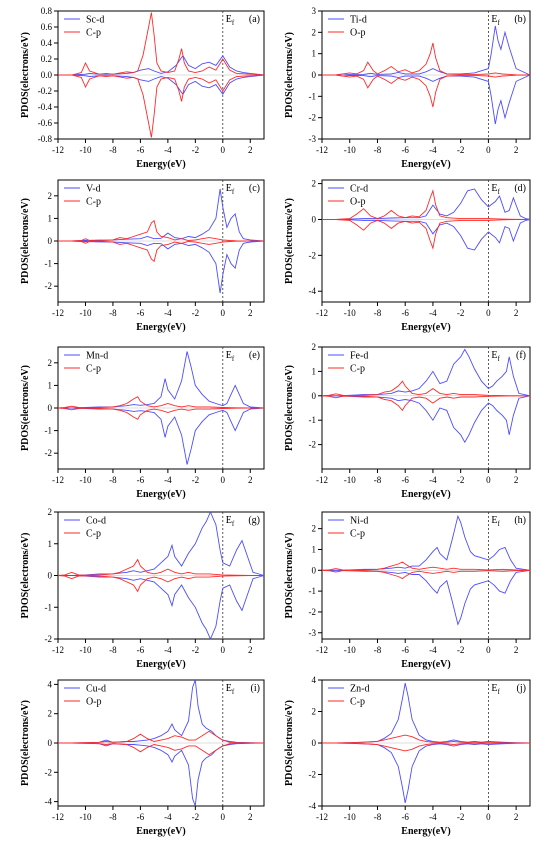 This screenshot has width=550, height=843. I want to click on y-tick-label: 4, so click(50, 684).